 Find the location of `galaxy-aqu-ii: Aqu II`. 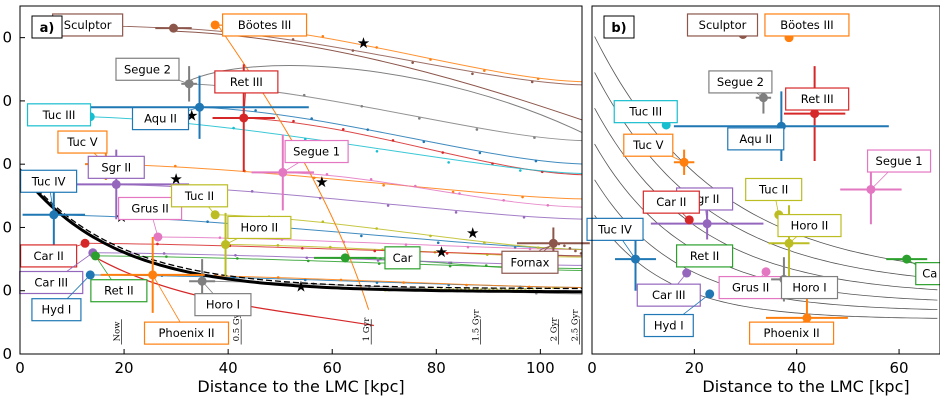

galaxy-aqu-ii: Aqu II is located at coordinates (199, 107).